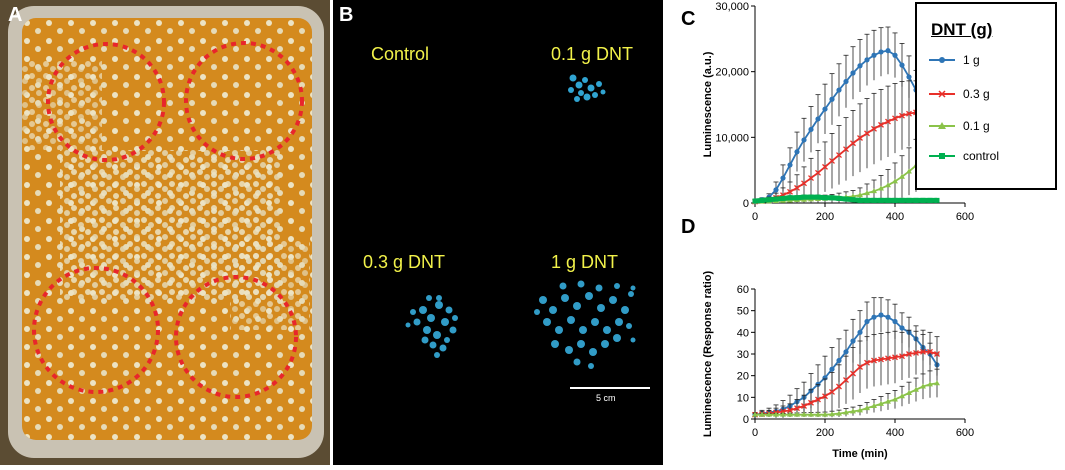  I want to click on highlight-circle-bottom-right, so click(236, 337).